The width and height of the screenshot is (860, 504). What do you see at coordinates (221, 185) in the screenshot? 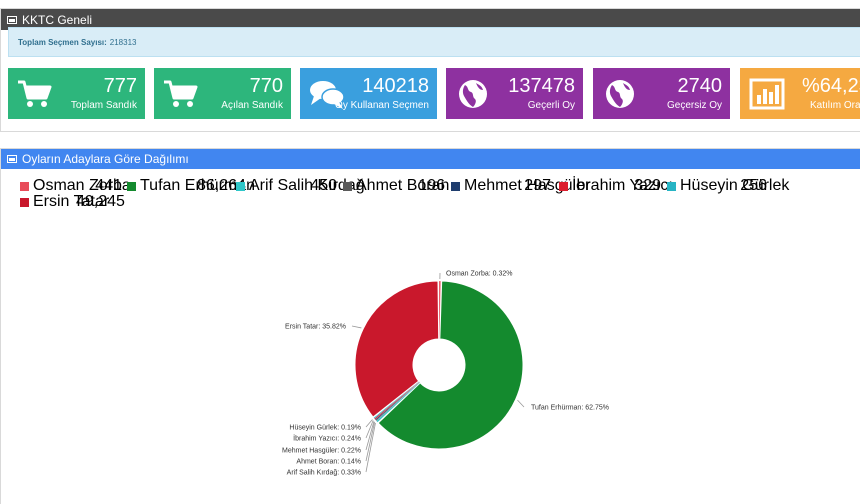
I see `legend-value: 86,264` at bounding box center [221, 185].